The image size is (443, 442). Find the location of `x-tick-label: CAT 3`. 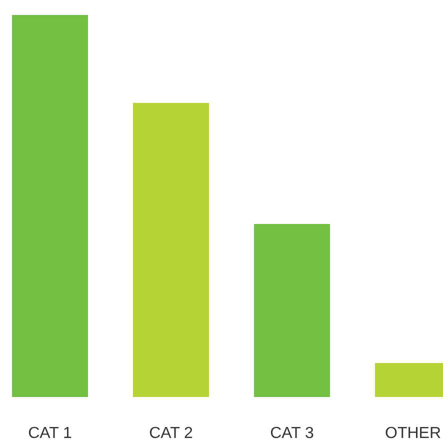

x-tick-label: CAT 3 is located at coordinates (292, 433).